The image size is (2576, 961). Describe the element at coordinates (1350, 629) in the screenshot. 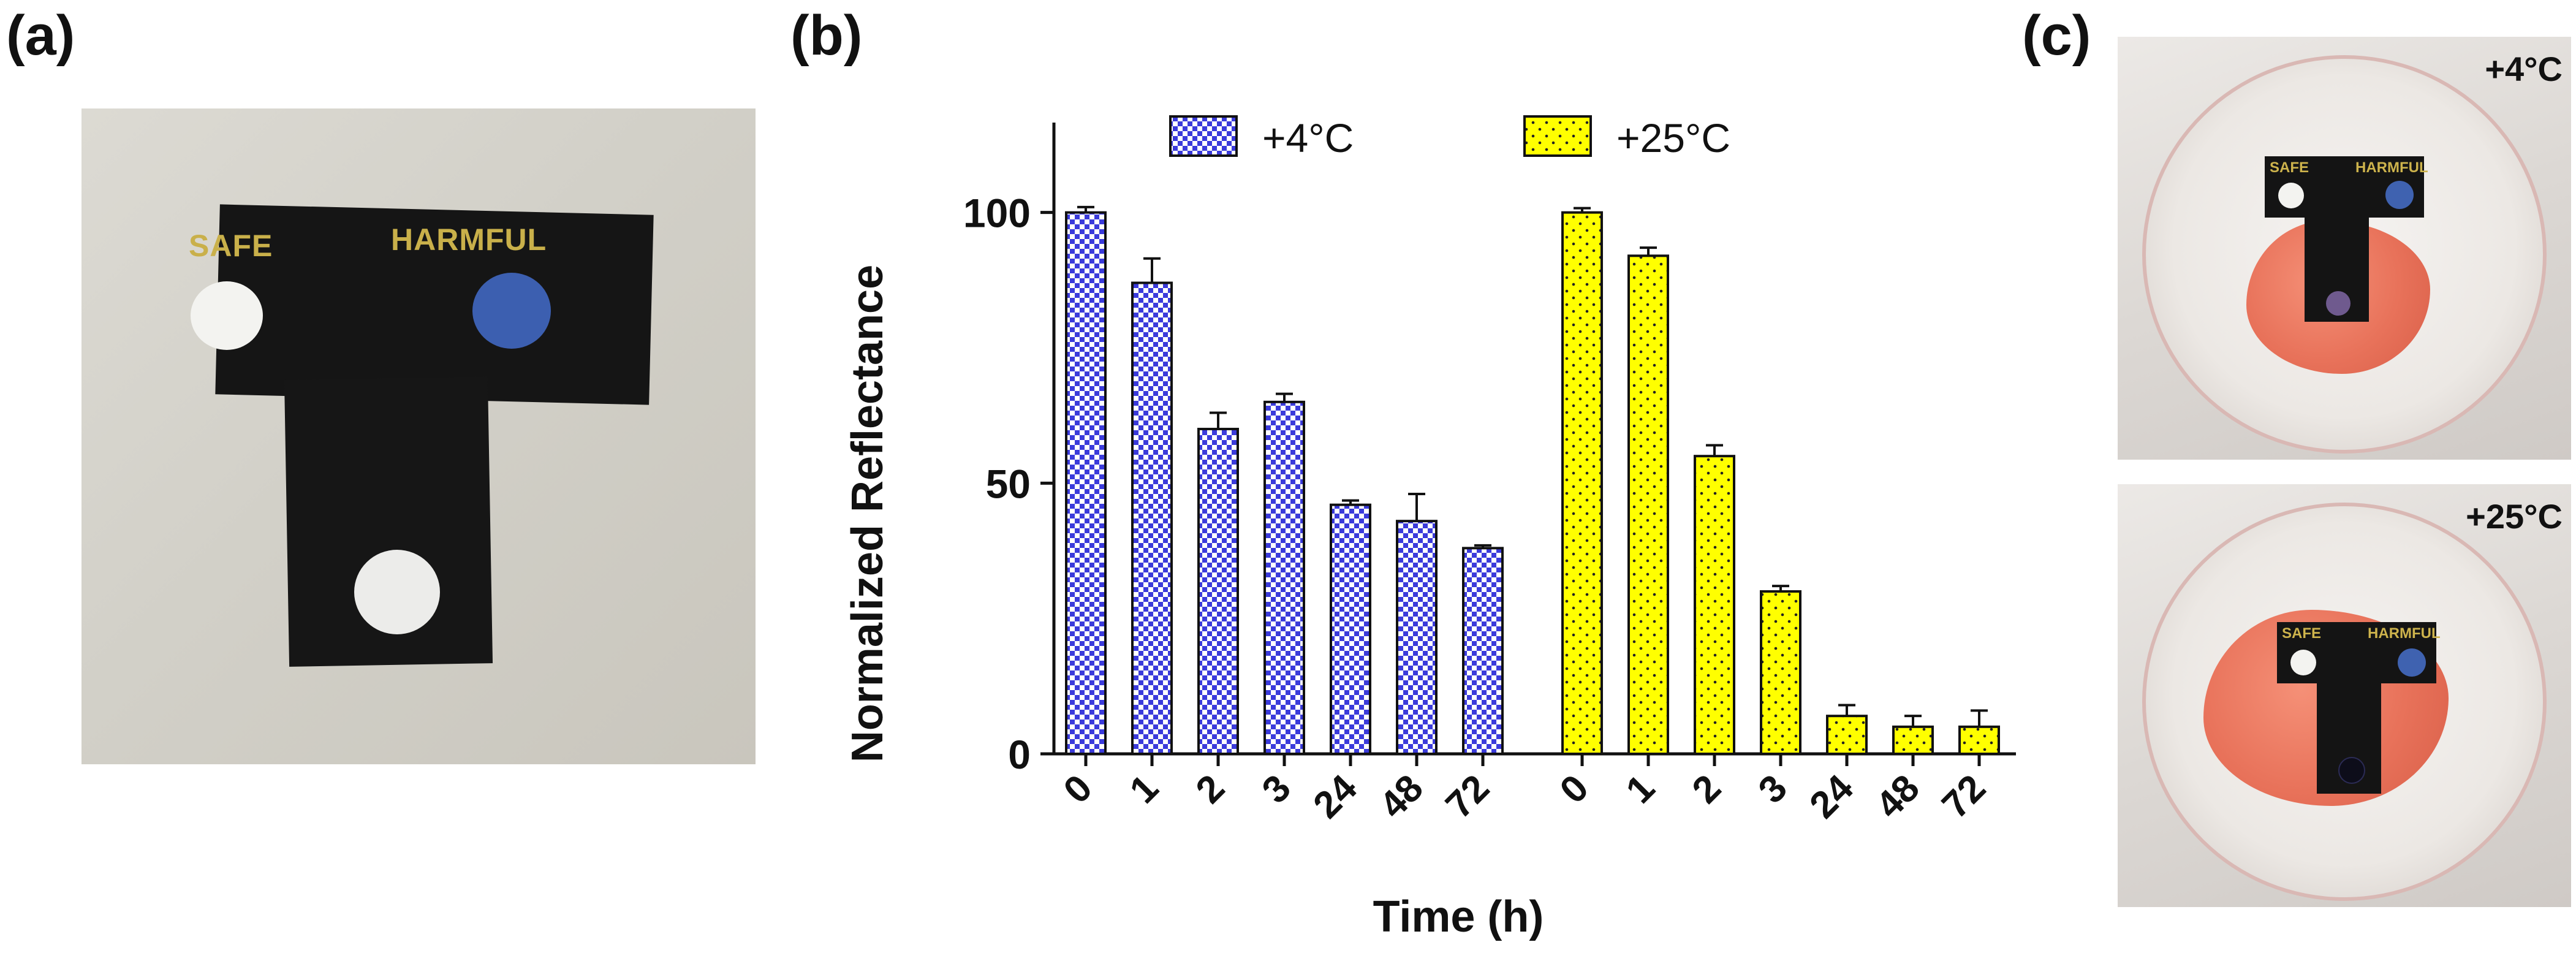

I see `bar-4c-24h` at that location.